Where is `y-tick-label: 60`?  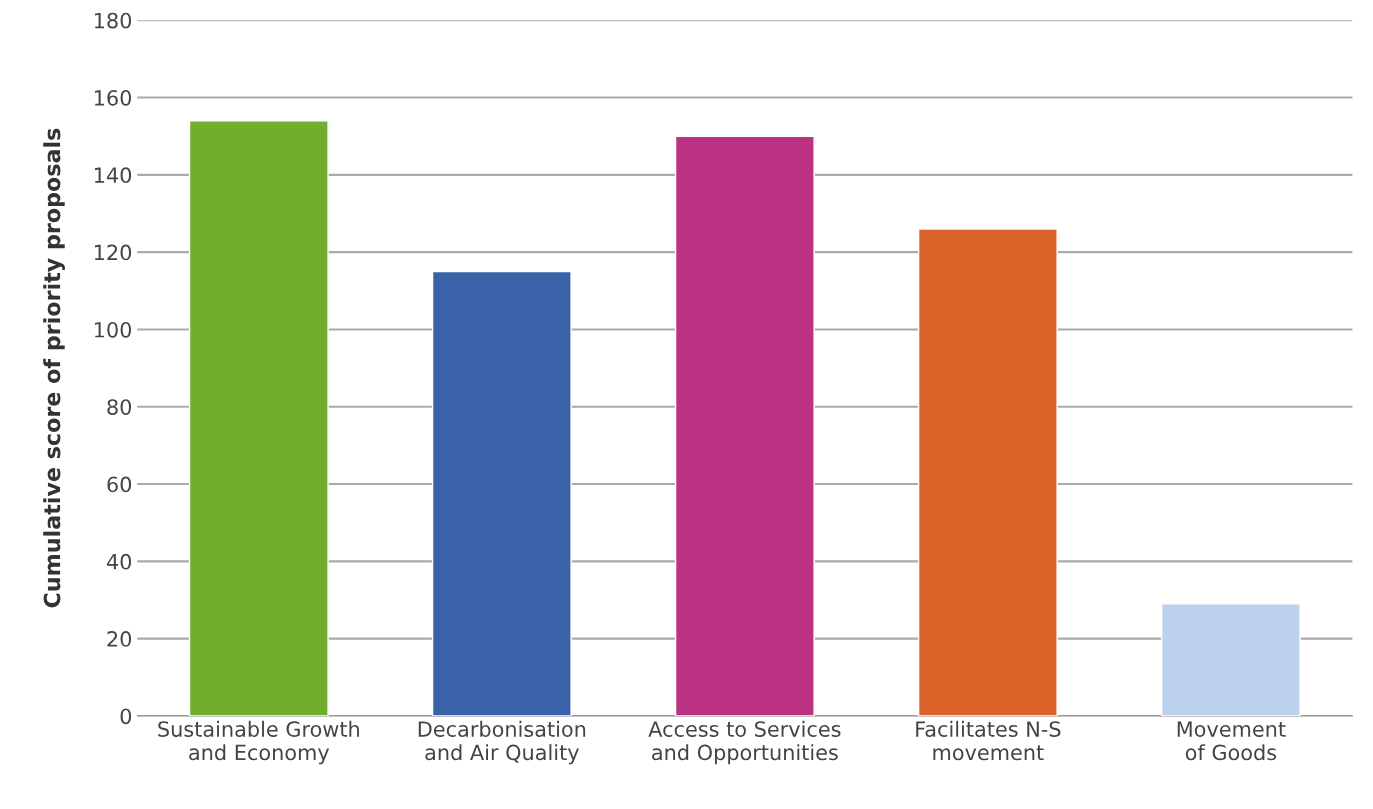
y-tick-label: 60 is located at coordinates (119, 484).